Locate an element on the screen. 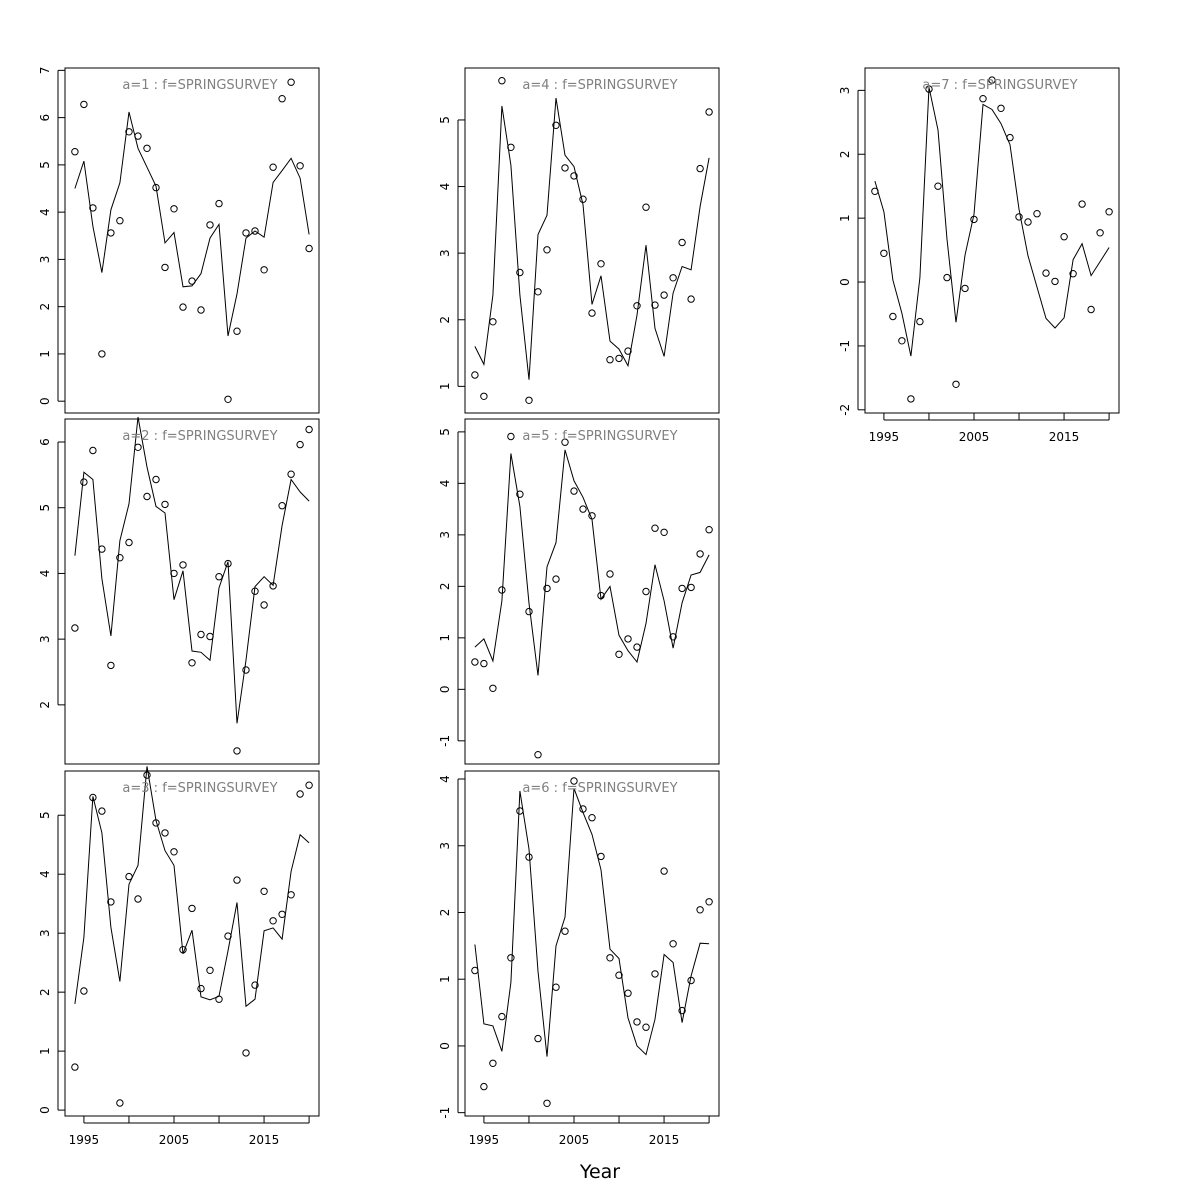 The width and height of the screenshot is (1200, 1200). y-tick-label: 5 is located at coordinates (45, 508).